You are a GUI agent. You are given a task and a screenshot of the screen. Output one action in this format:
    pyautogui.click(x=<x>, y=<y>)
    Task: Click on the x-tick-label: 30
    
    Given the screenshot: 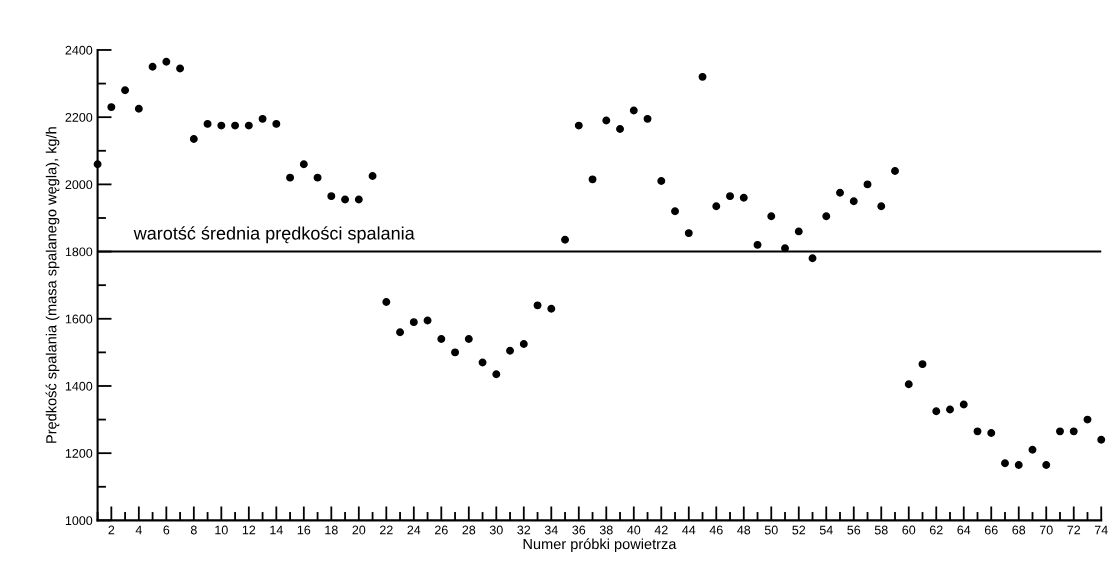 What is the action you would take?
    pyautogui.click(x=496, y=530)
    